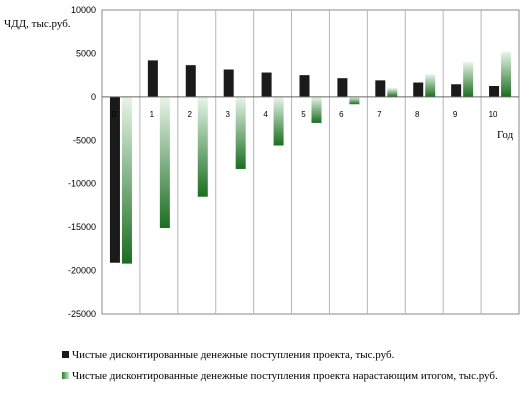 The image size is (529, 405). I want to click on x-category-labels: 0 1 2 3 4 5 6 7 8 9 10, so click(305, 114).